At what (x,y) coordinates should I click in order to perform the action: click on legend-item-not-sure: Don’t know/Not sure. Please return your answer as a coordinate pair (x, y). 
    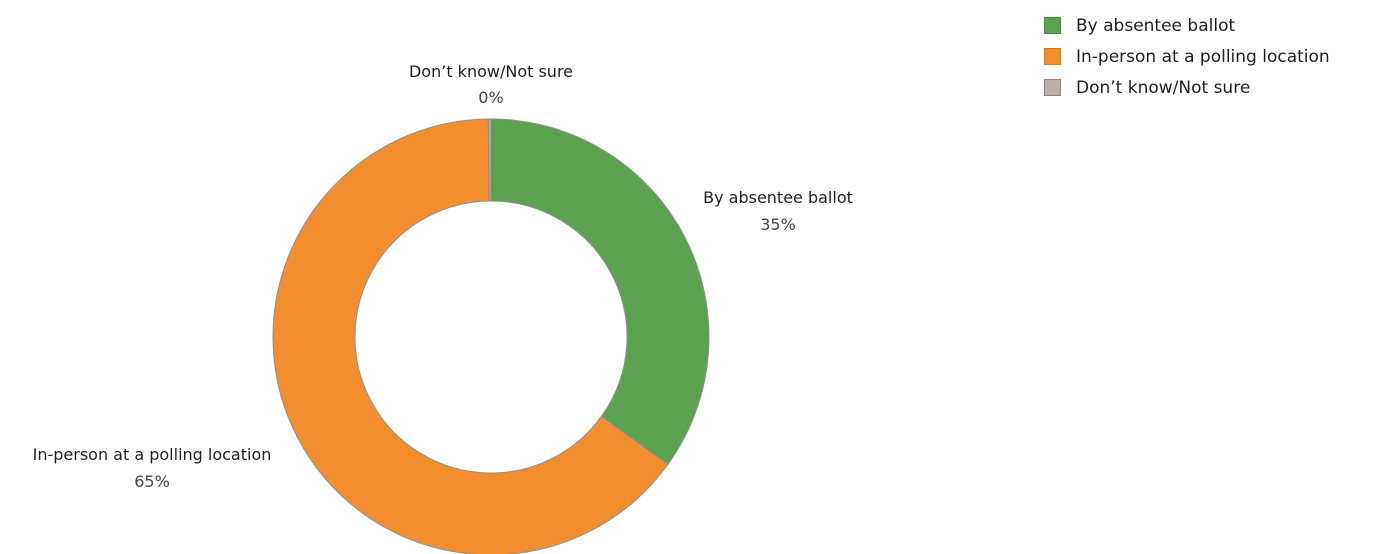
    Looking at the image, I should click on (1187, 87).